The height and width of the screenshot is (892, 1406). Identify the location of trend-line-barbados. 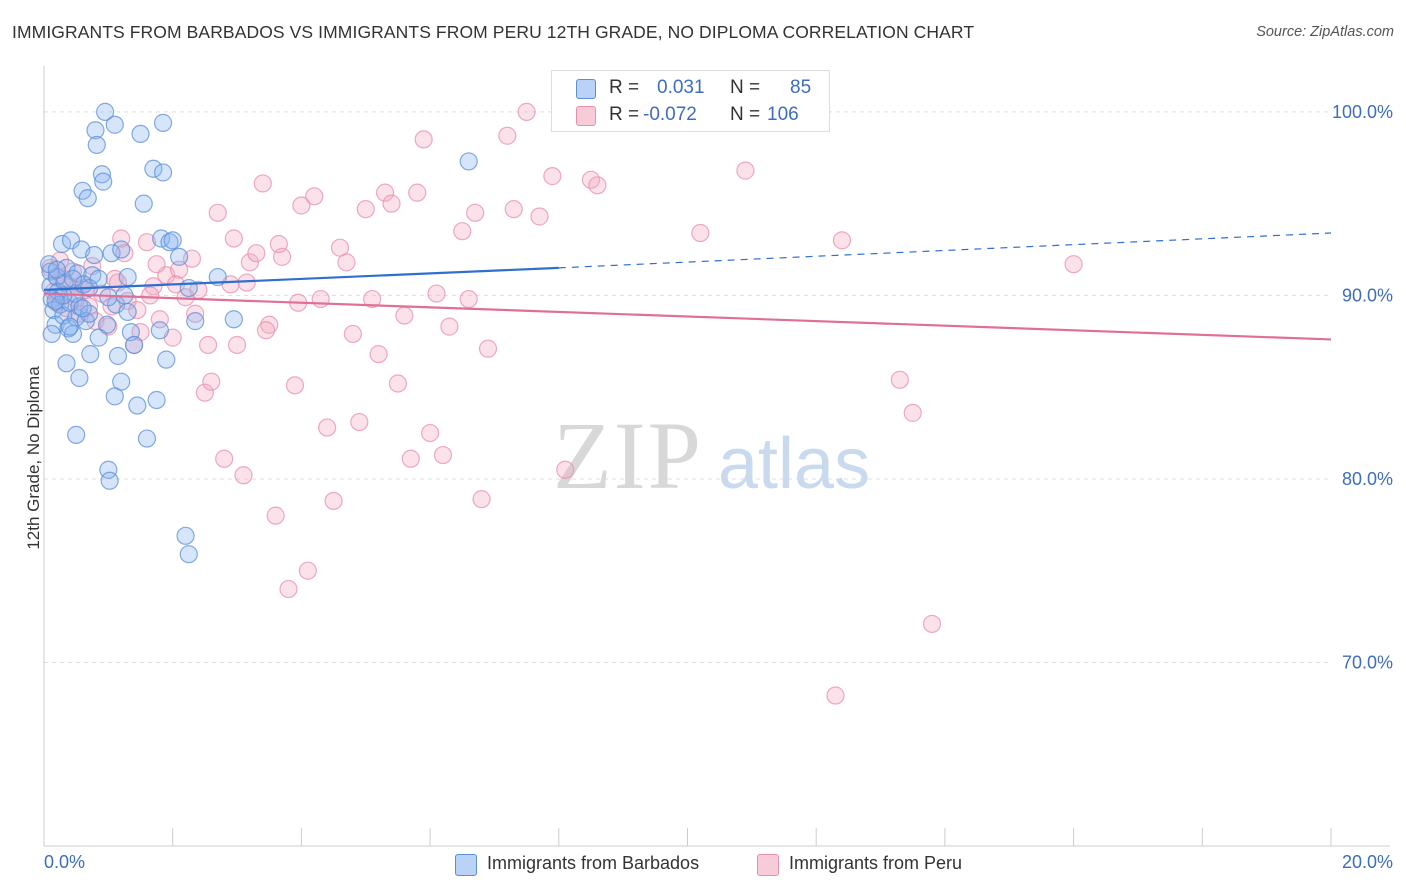
(301, 279).